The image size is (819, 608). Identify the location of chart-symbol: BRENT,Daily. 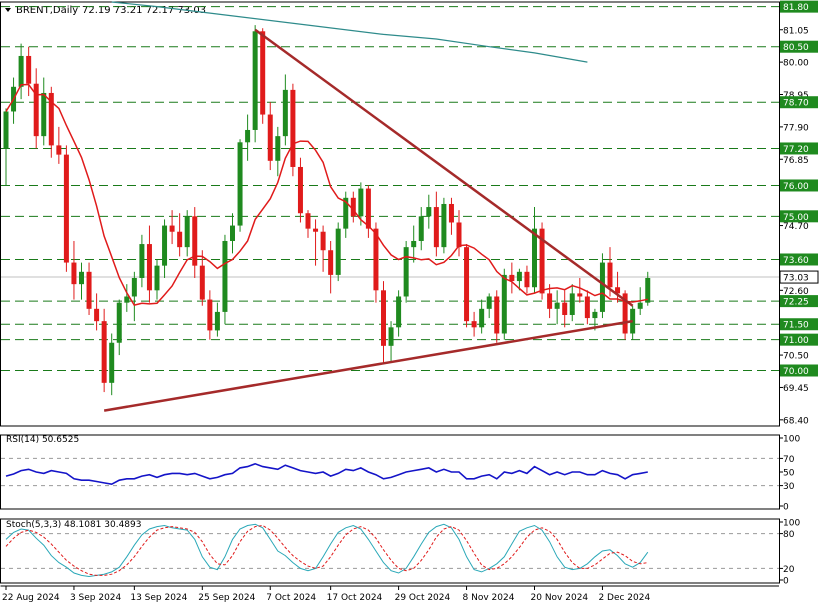
(47, 10).